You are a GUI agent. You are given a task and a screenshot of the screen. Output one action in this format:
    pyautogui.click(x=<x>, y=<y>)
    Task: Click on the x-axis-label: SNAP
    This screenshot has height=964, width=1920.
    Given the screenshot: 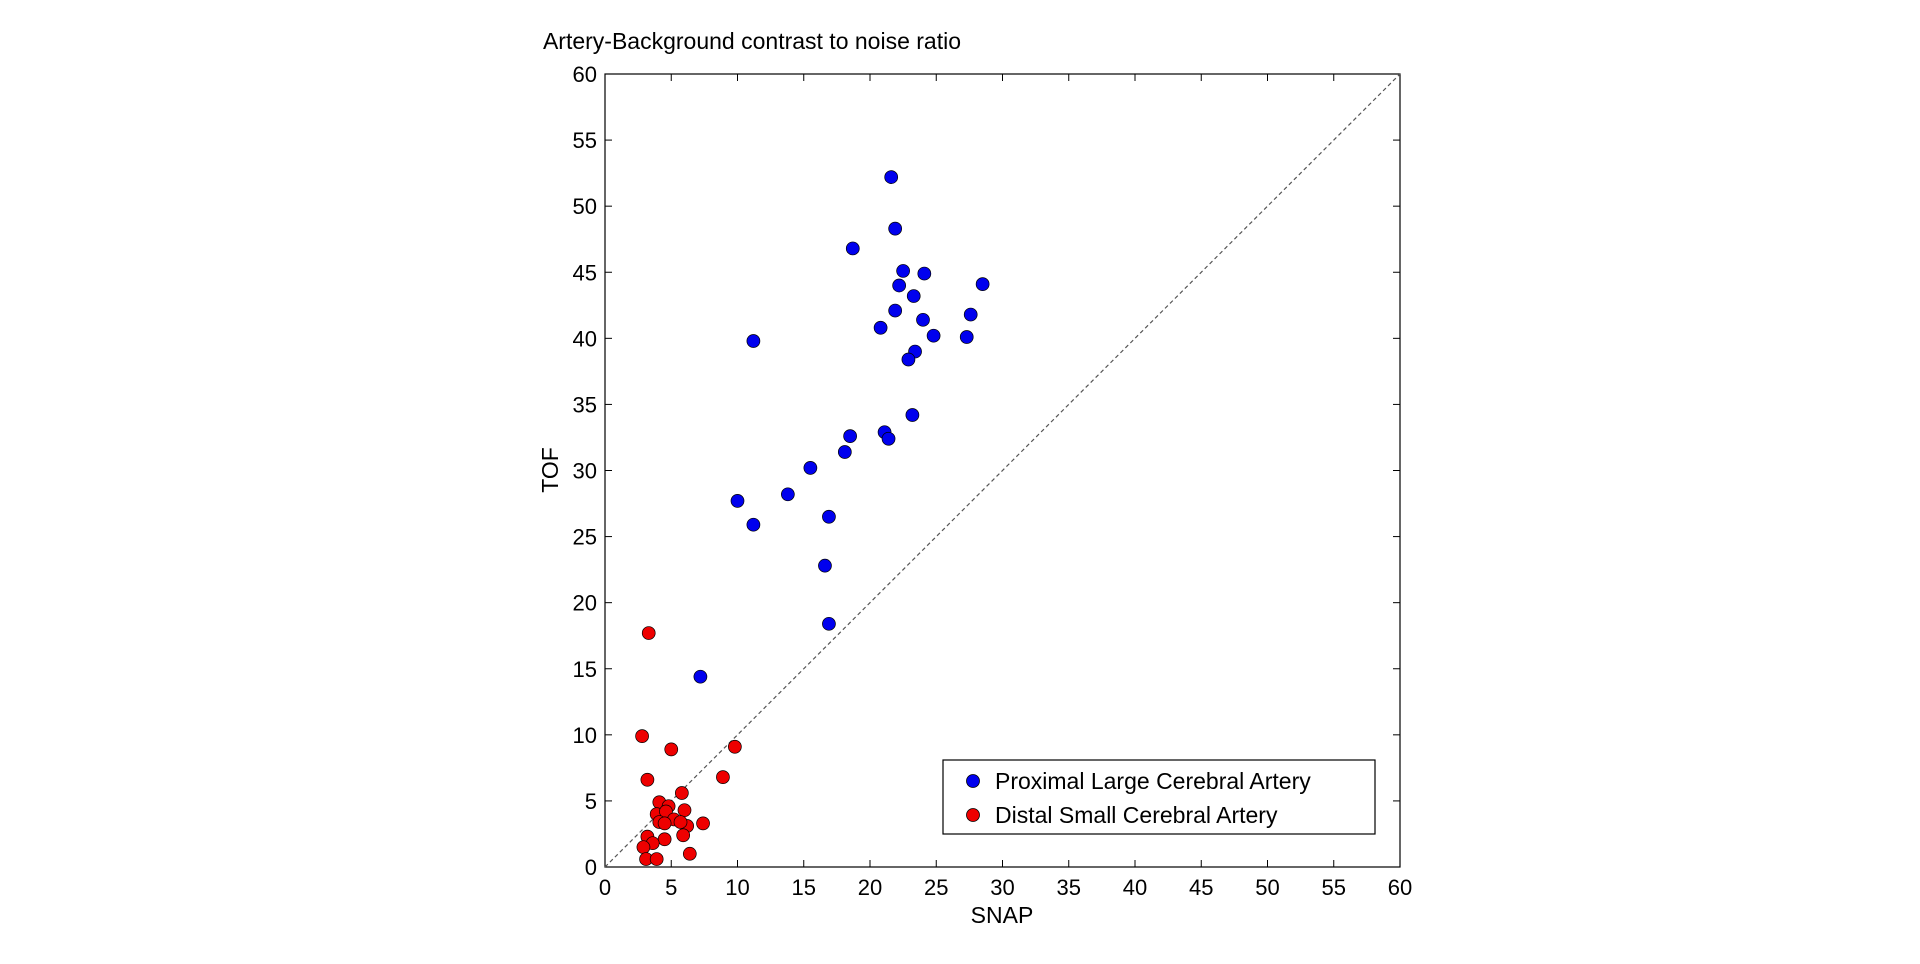 What is the action you would take?
    pyautogui.click(x=1002, y=915)
    